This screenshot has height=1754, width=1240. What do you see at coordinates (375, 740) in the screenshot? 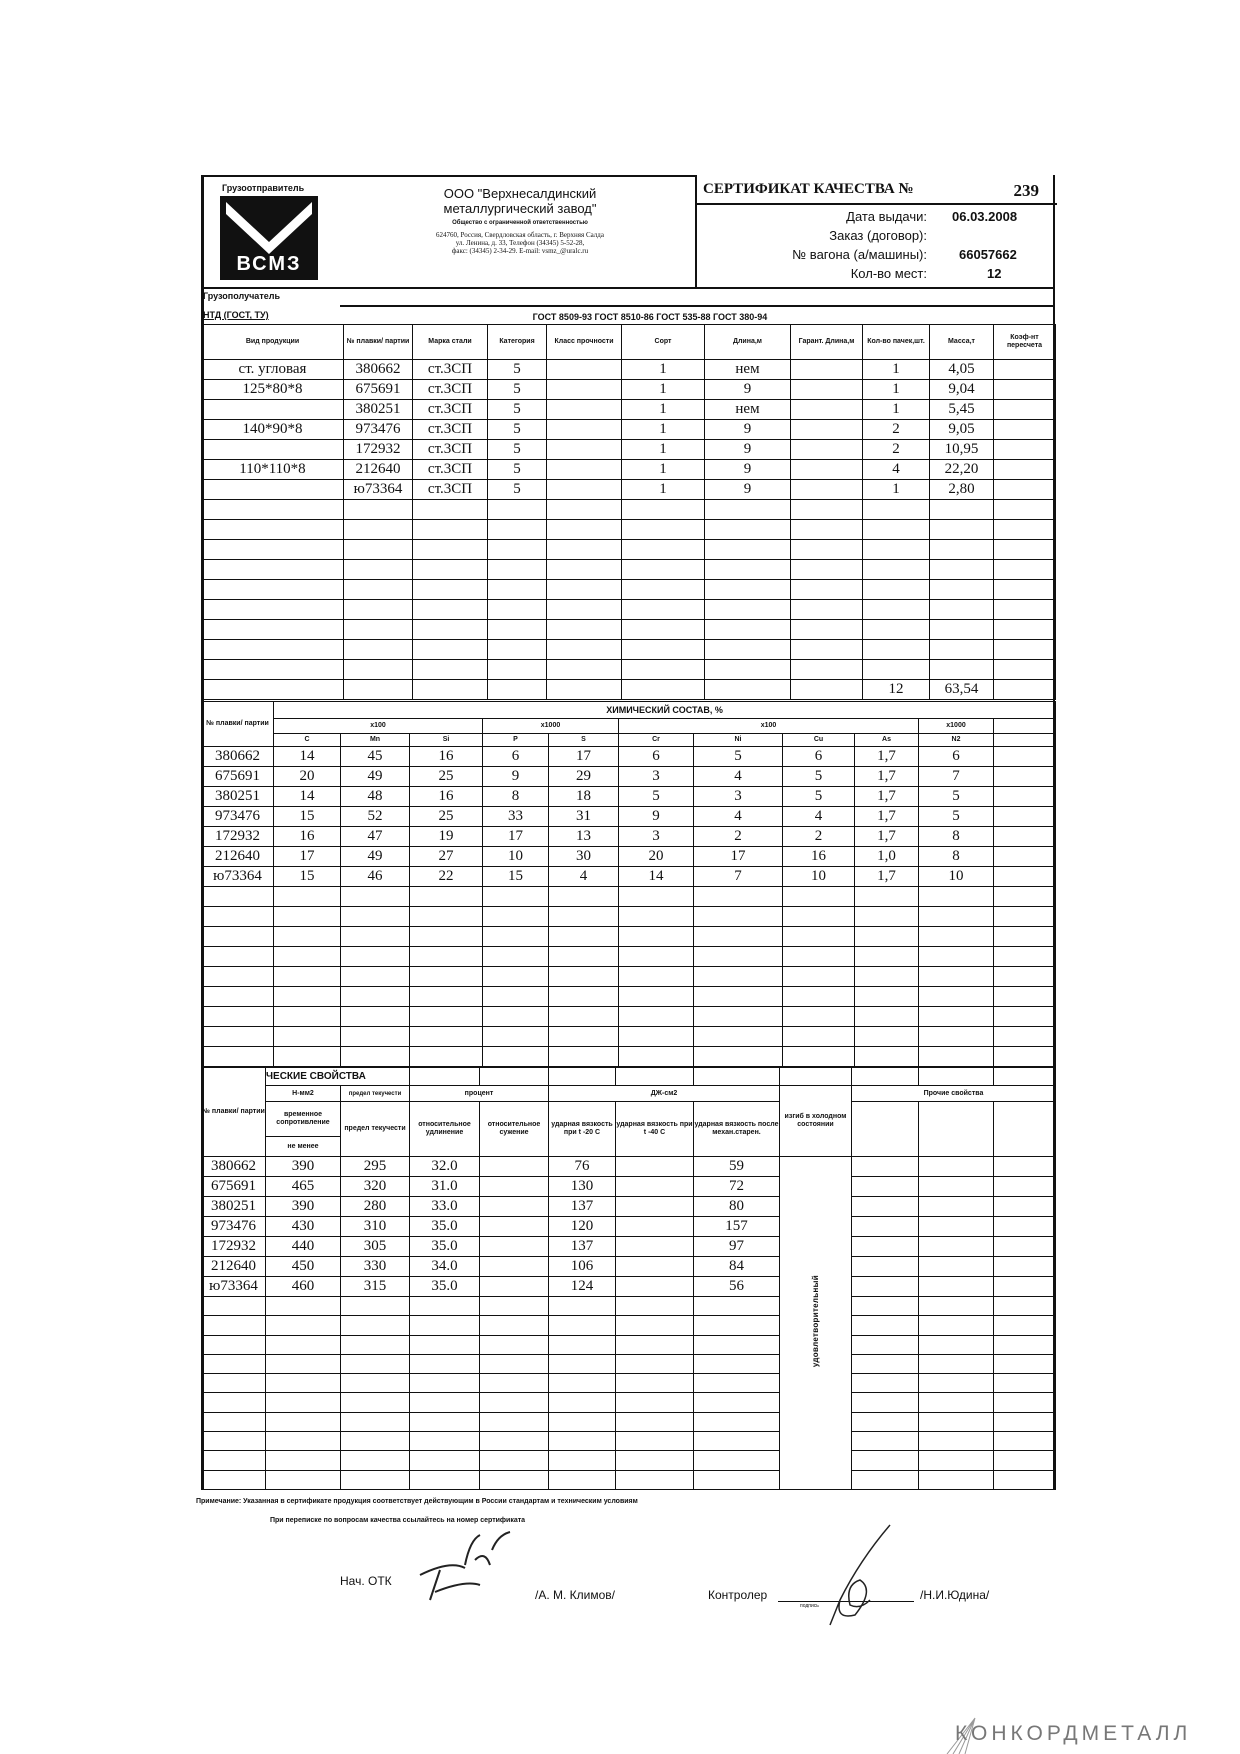
I see `element-header: Mn` at bounding box center [375, 740].